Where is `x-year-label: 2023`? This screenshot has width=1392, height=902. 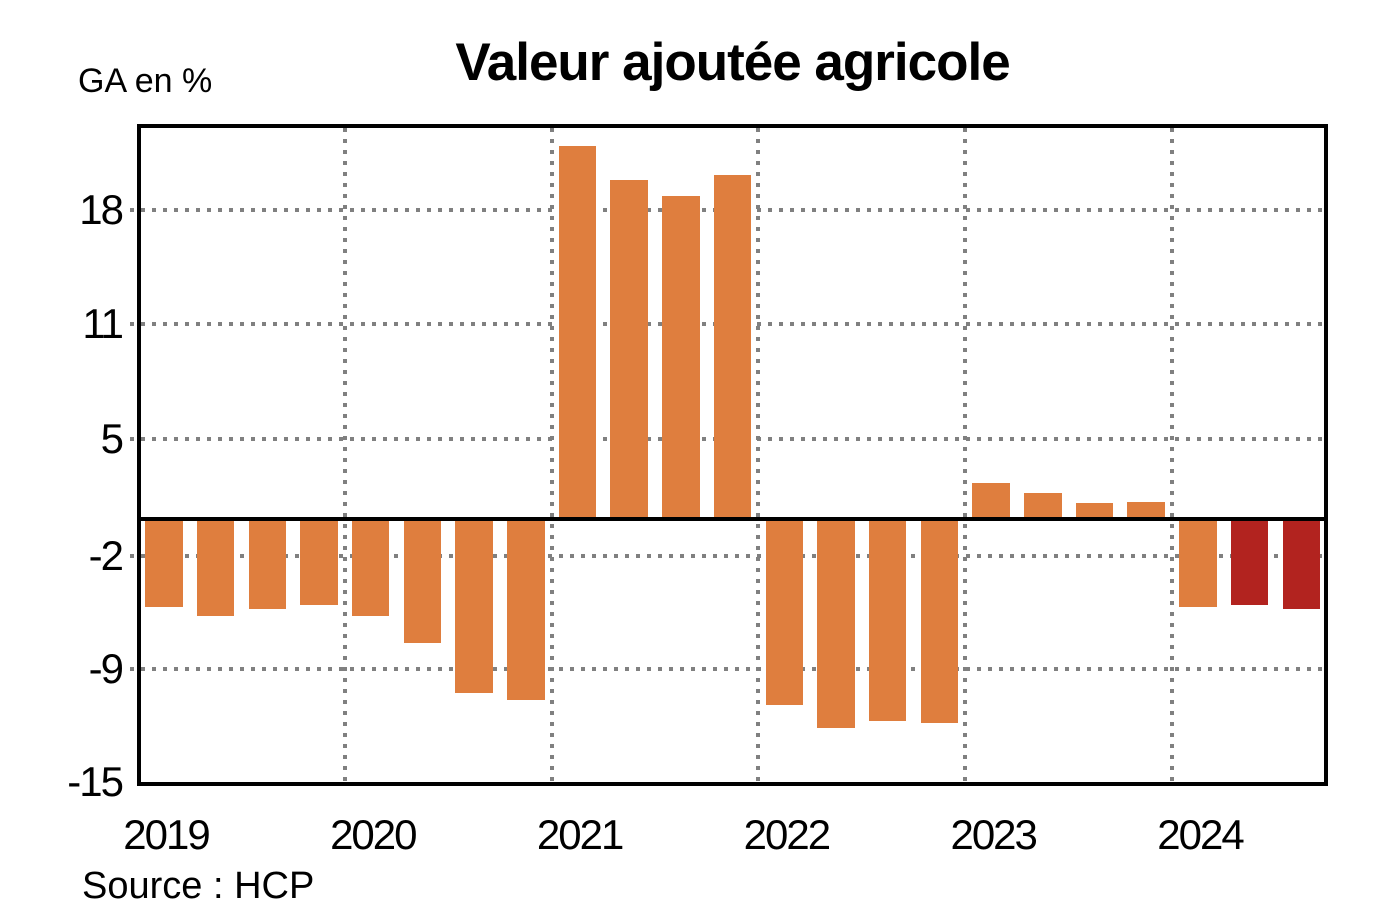
x-year-label: 2023 is located at coordinates (993, 834).